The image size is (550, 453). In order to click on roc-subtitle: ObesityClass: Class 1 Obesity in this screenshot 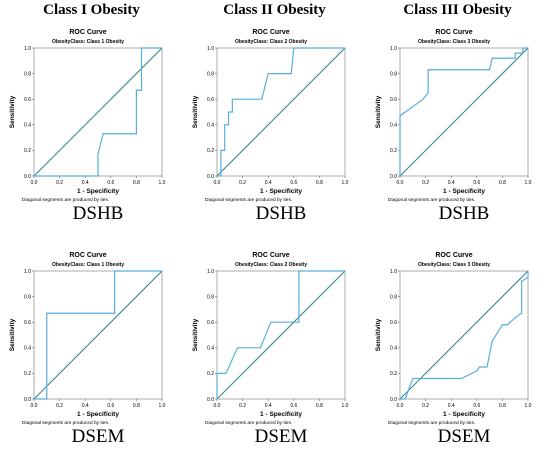, I will do `click(88, 265)`.